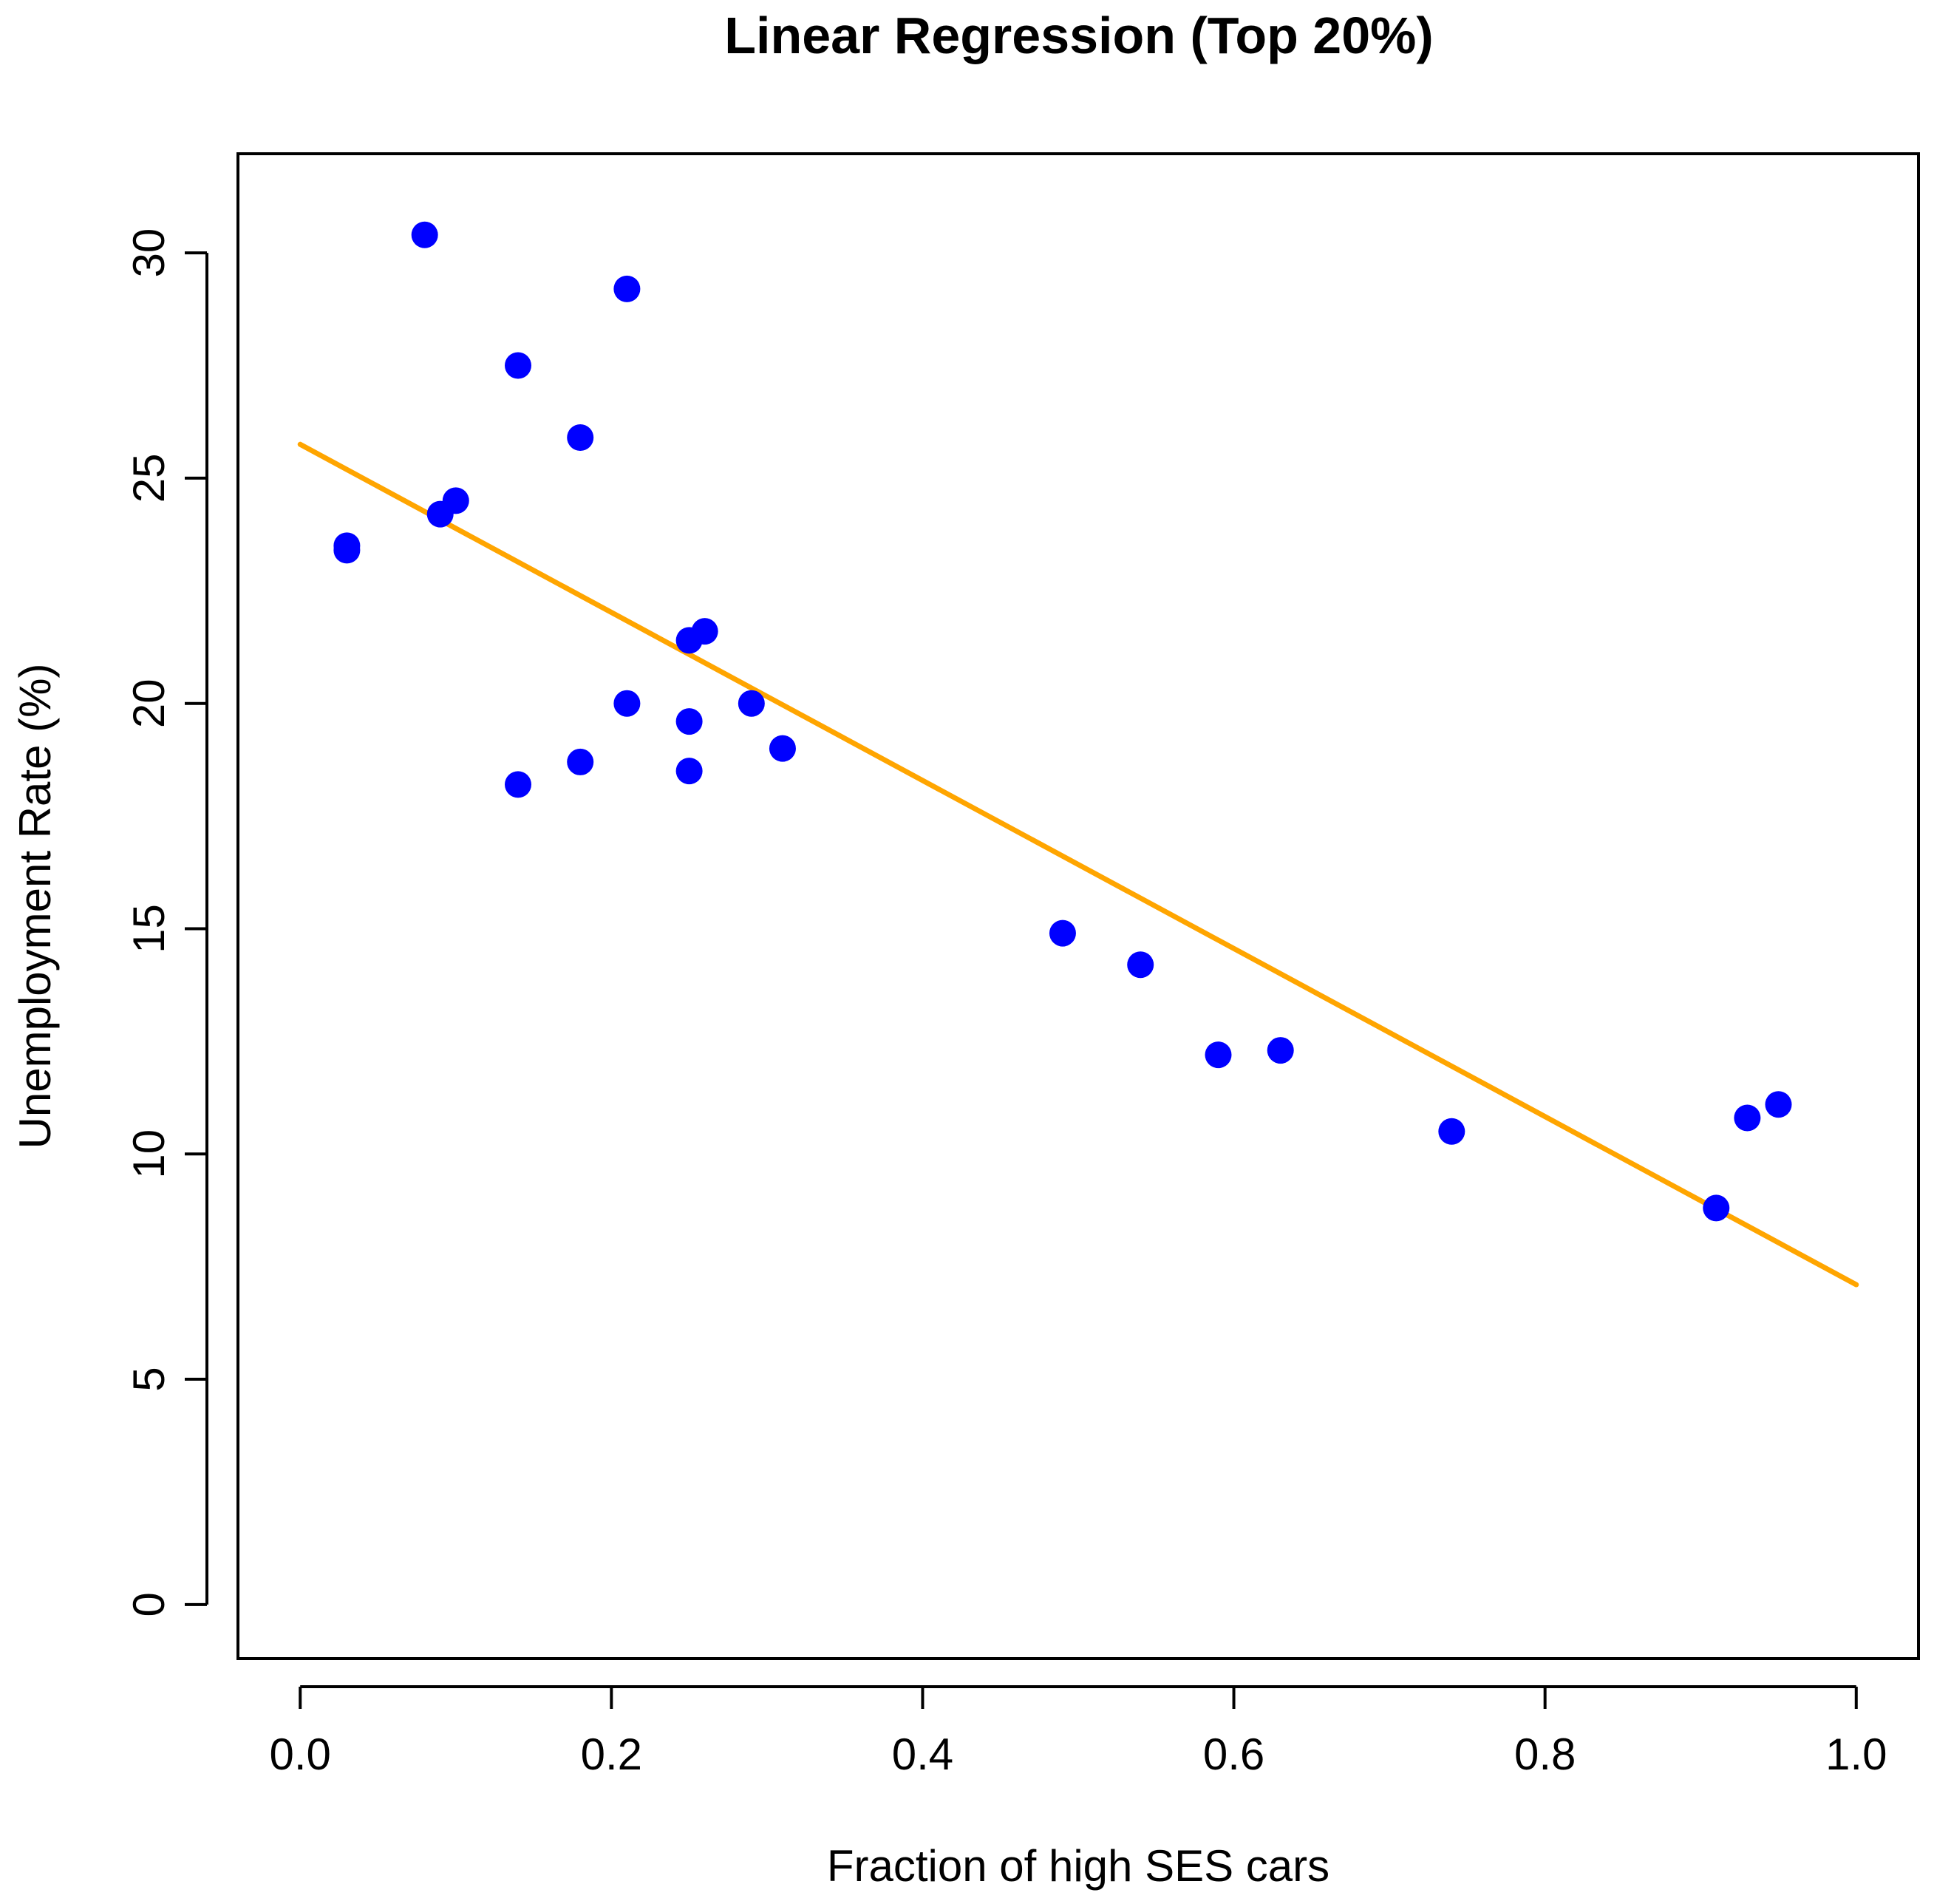  I want to click on x-tick-label: 0.4, so click(923, 1754).